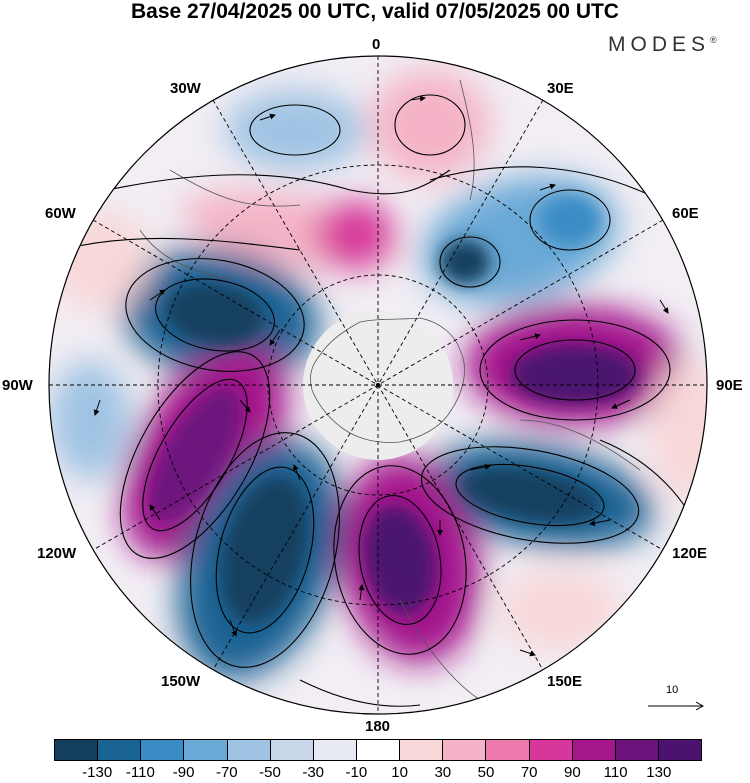 The image size is (750, 783). Describe the element at coordinates (565, 681) in the screenshot. I see `lon-label-150e: 150E` at that location.